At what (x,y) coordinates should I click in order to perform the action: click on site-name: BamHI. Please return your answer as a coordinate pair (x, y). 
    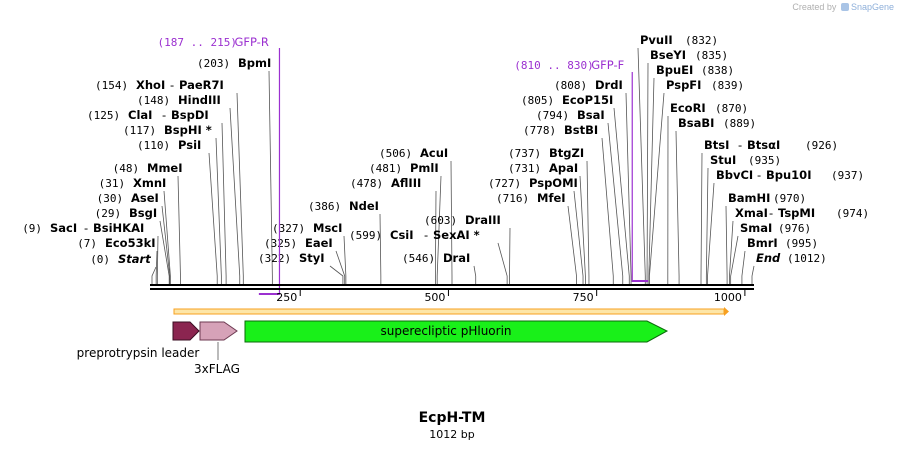
    Looking at the image, I should click on (749, 198).